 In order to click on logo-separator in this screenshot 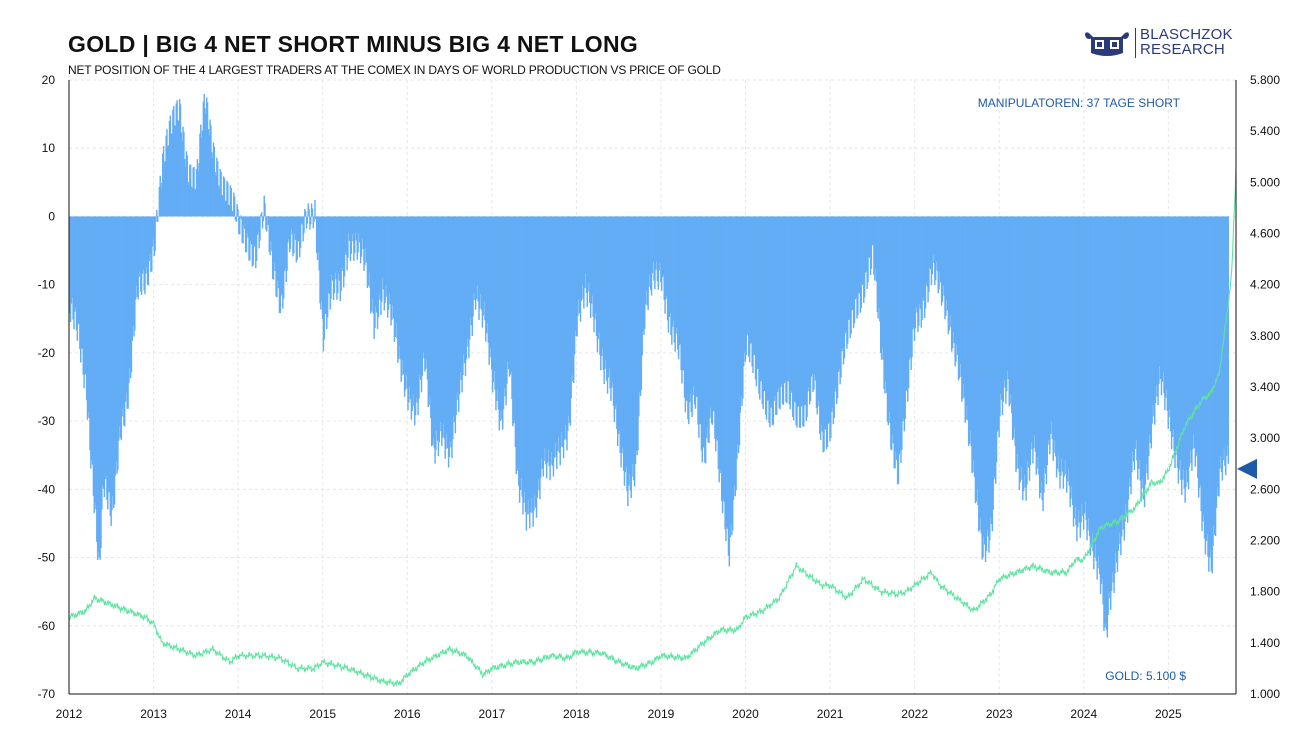, I will do `click(1135, 43)`.